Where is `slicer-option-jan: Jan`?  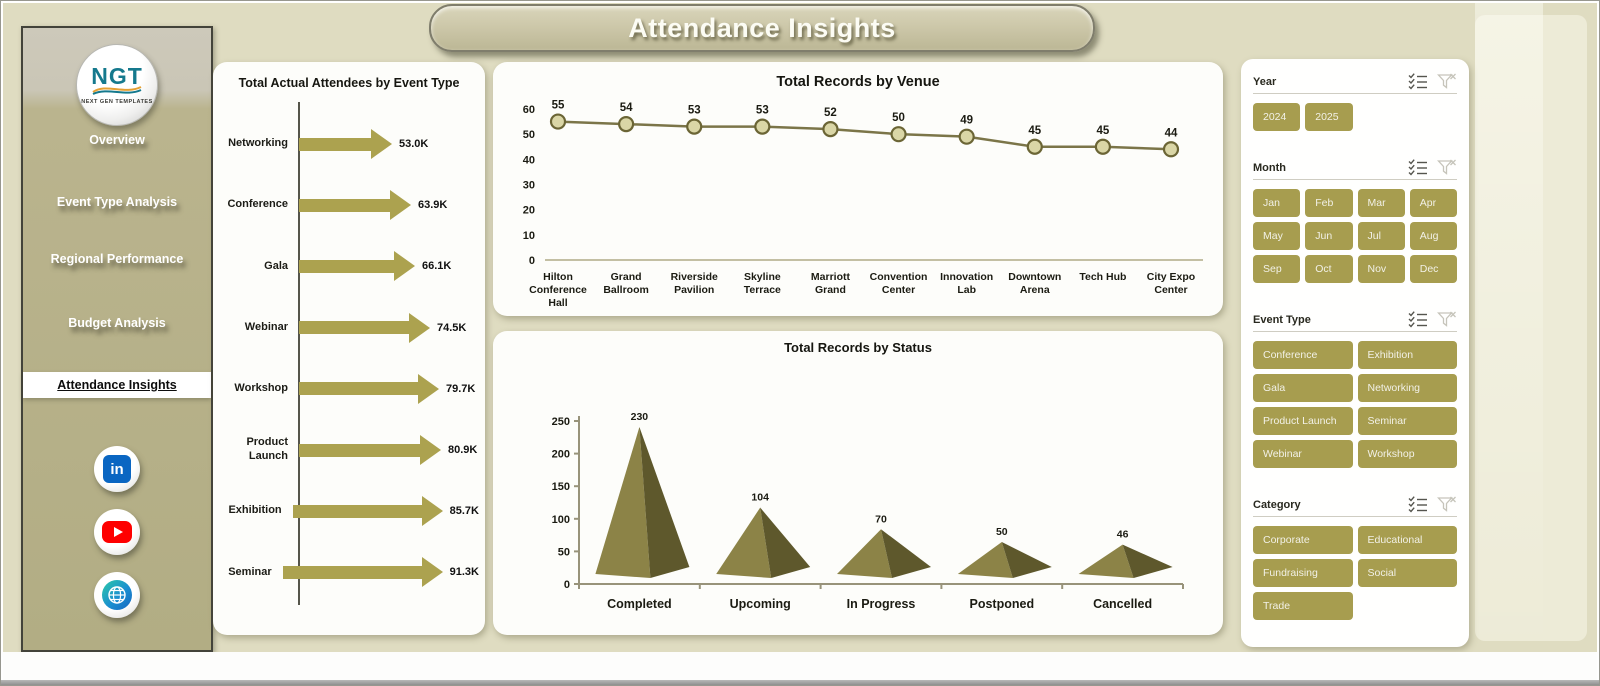 slicer-option-jan: Jan is located at coordinates (1277, 203).